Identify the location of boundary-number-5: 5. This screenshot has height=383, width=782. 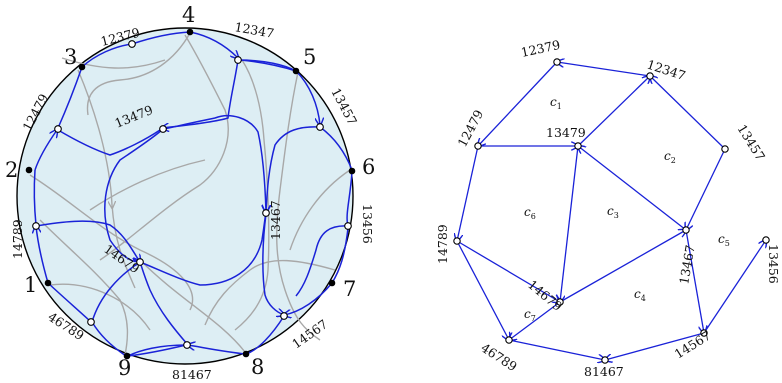
(309, 57).